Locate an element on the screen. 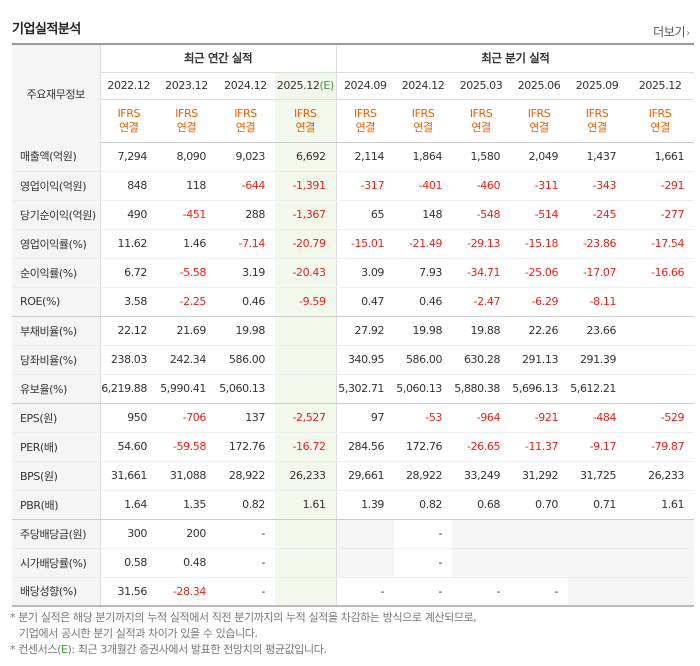  estimate-suffix: (E) is located at coordinates (326, 85).